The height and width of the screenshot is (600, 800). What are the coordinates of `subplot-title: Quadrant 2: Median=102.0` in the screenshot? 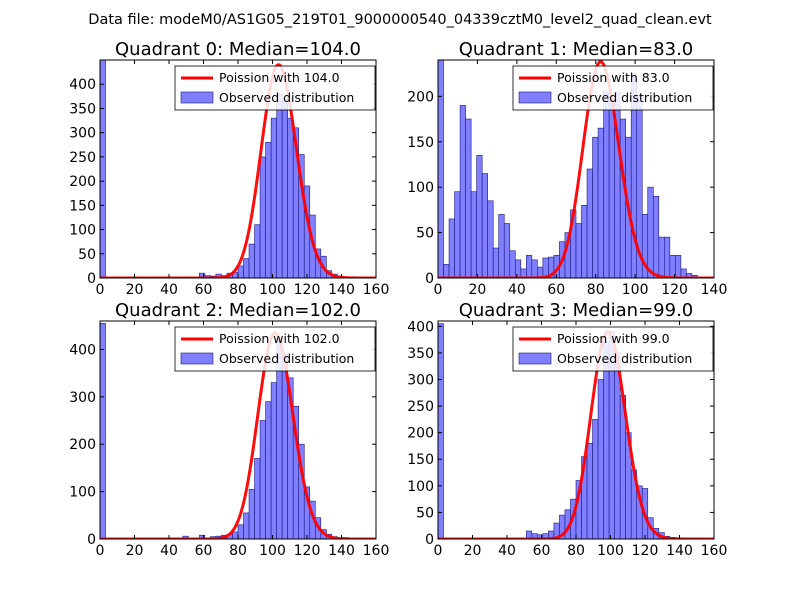 It's located at (238, 310).